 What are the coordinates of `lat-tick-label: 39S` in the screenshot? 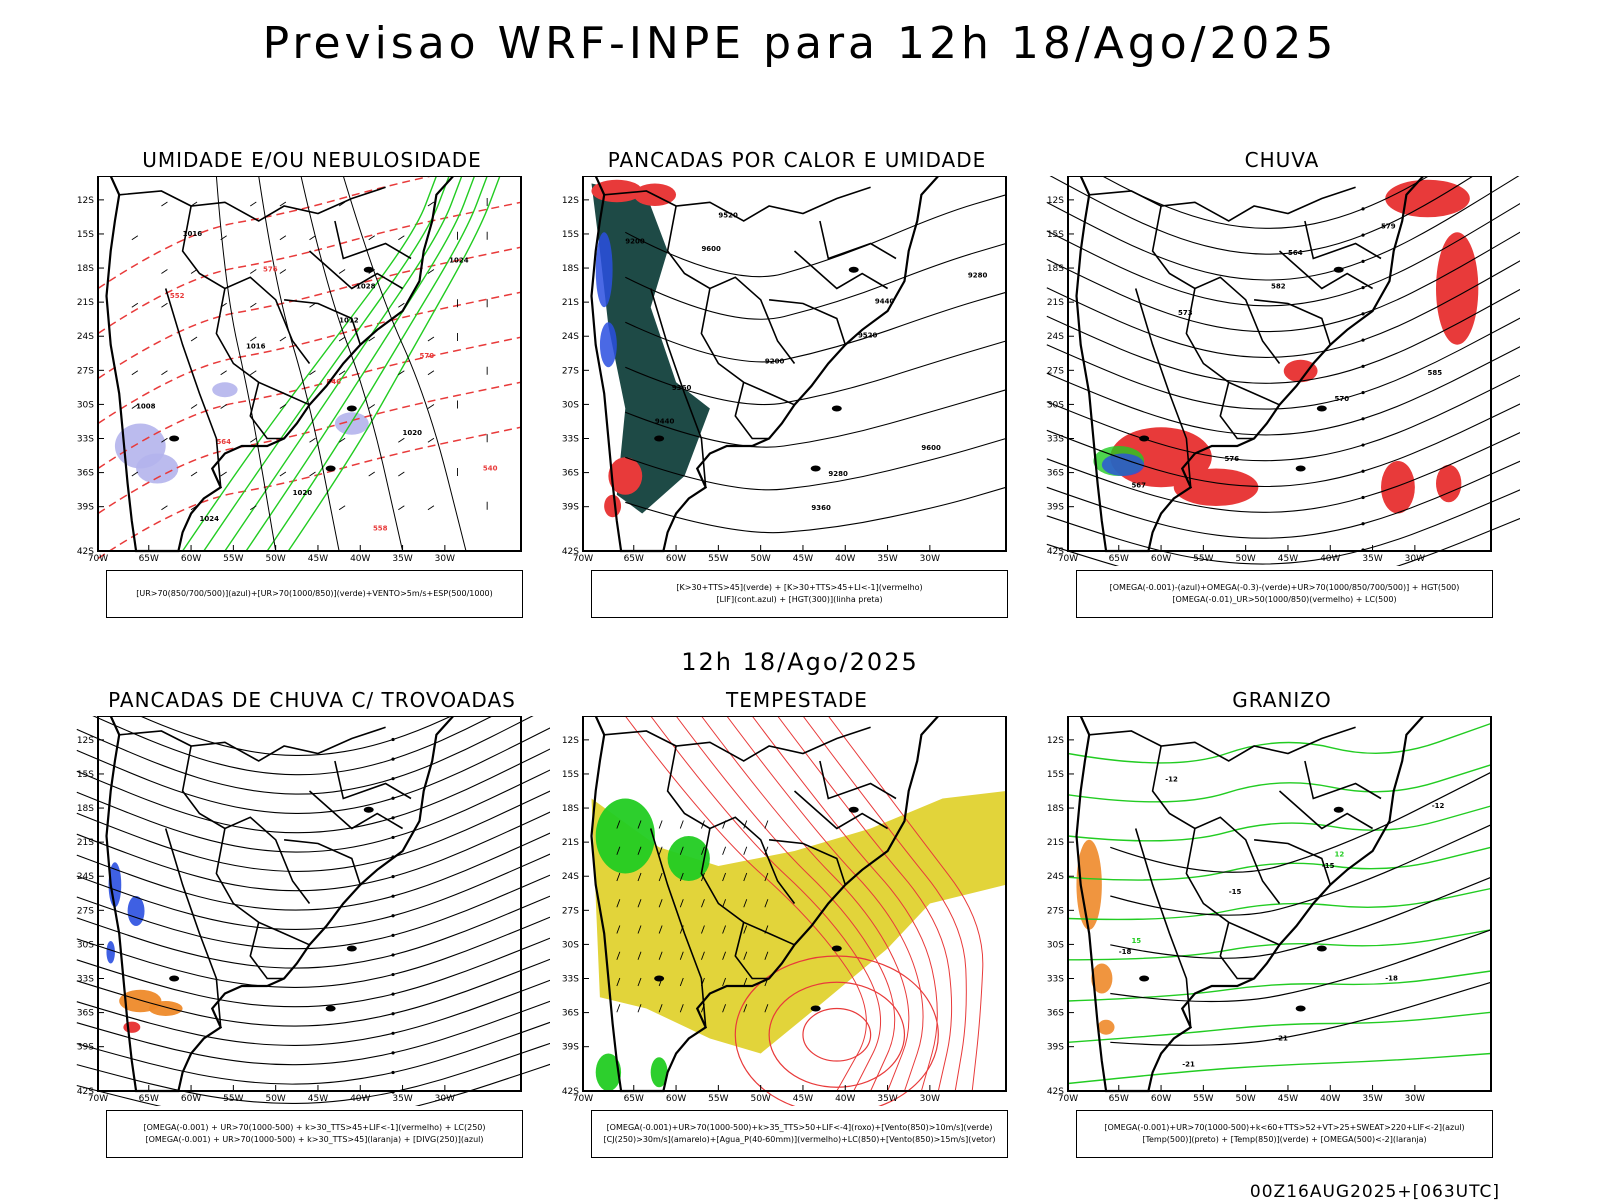 It's located at (1055, 1048).